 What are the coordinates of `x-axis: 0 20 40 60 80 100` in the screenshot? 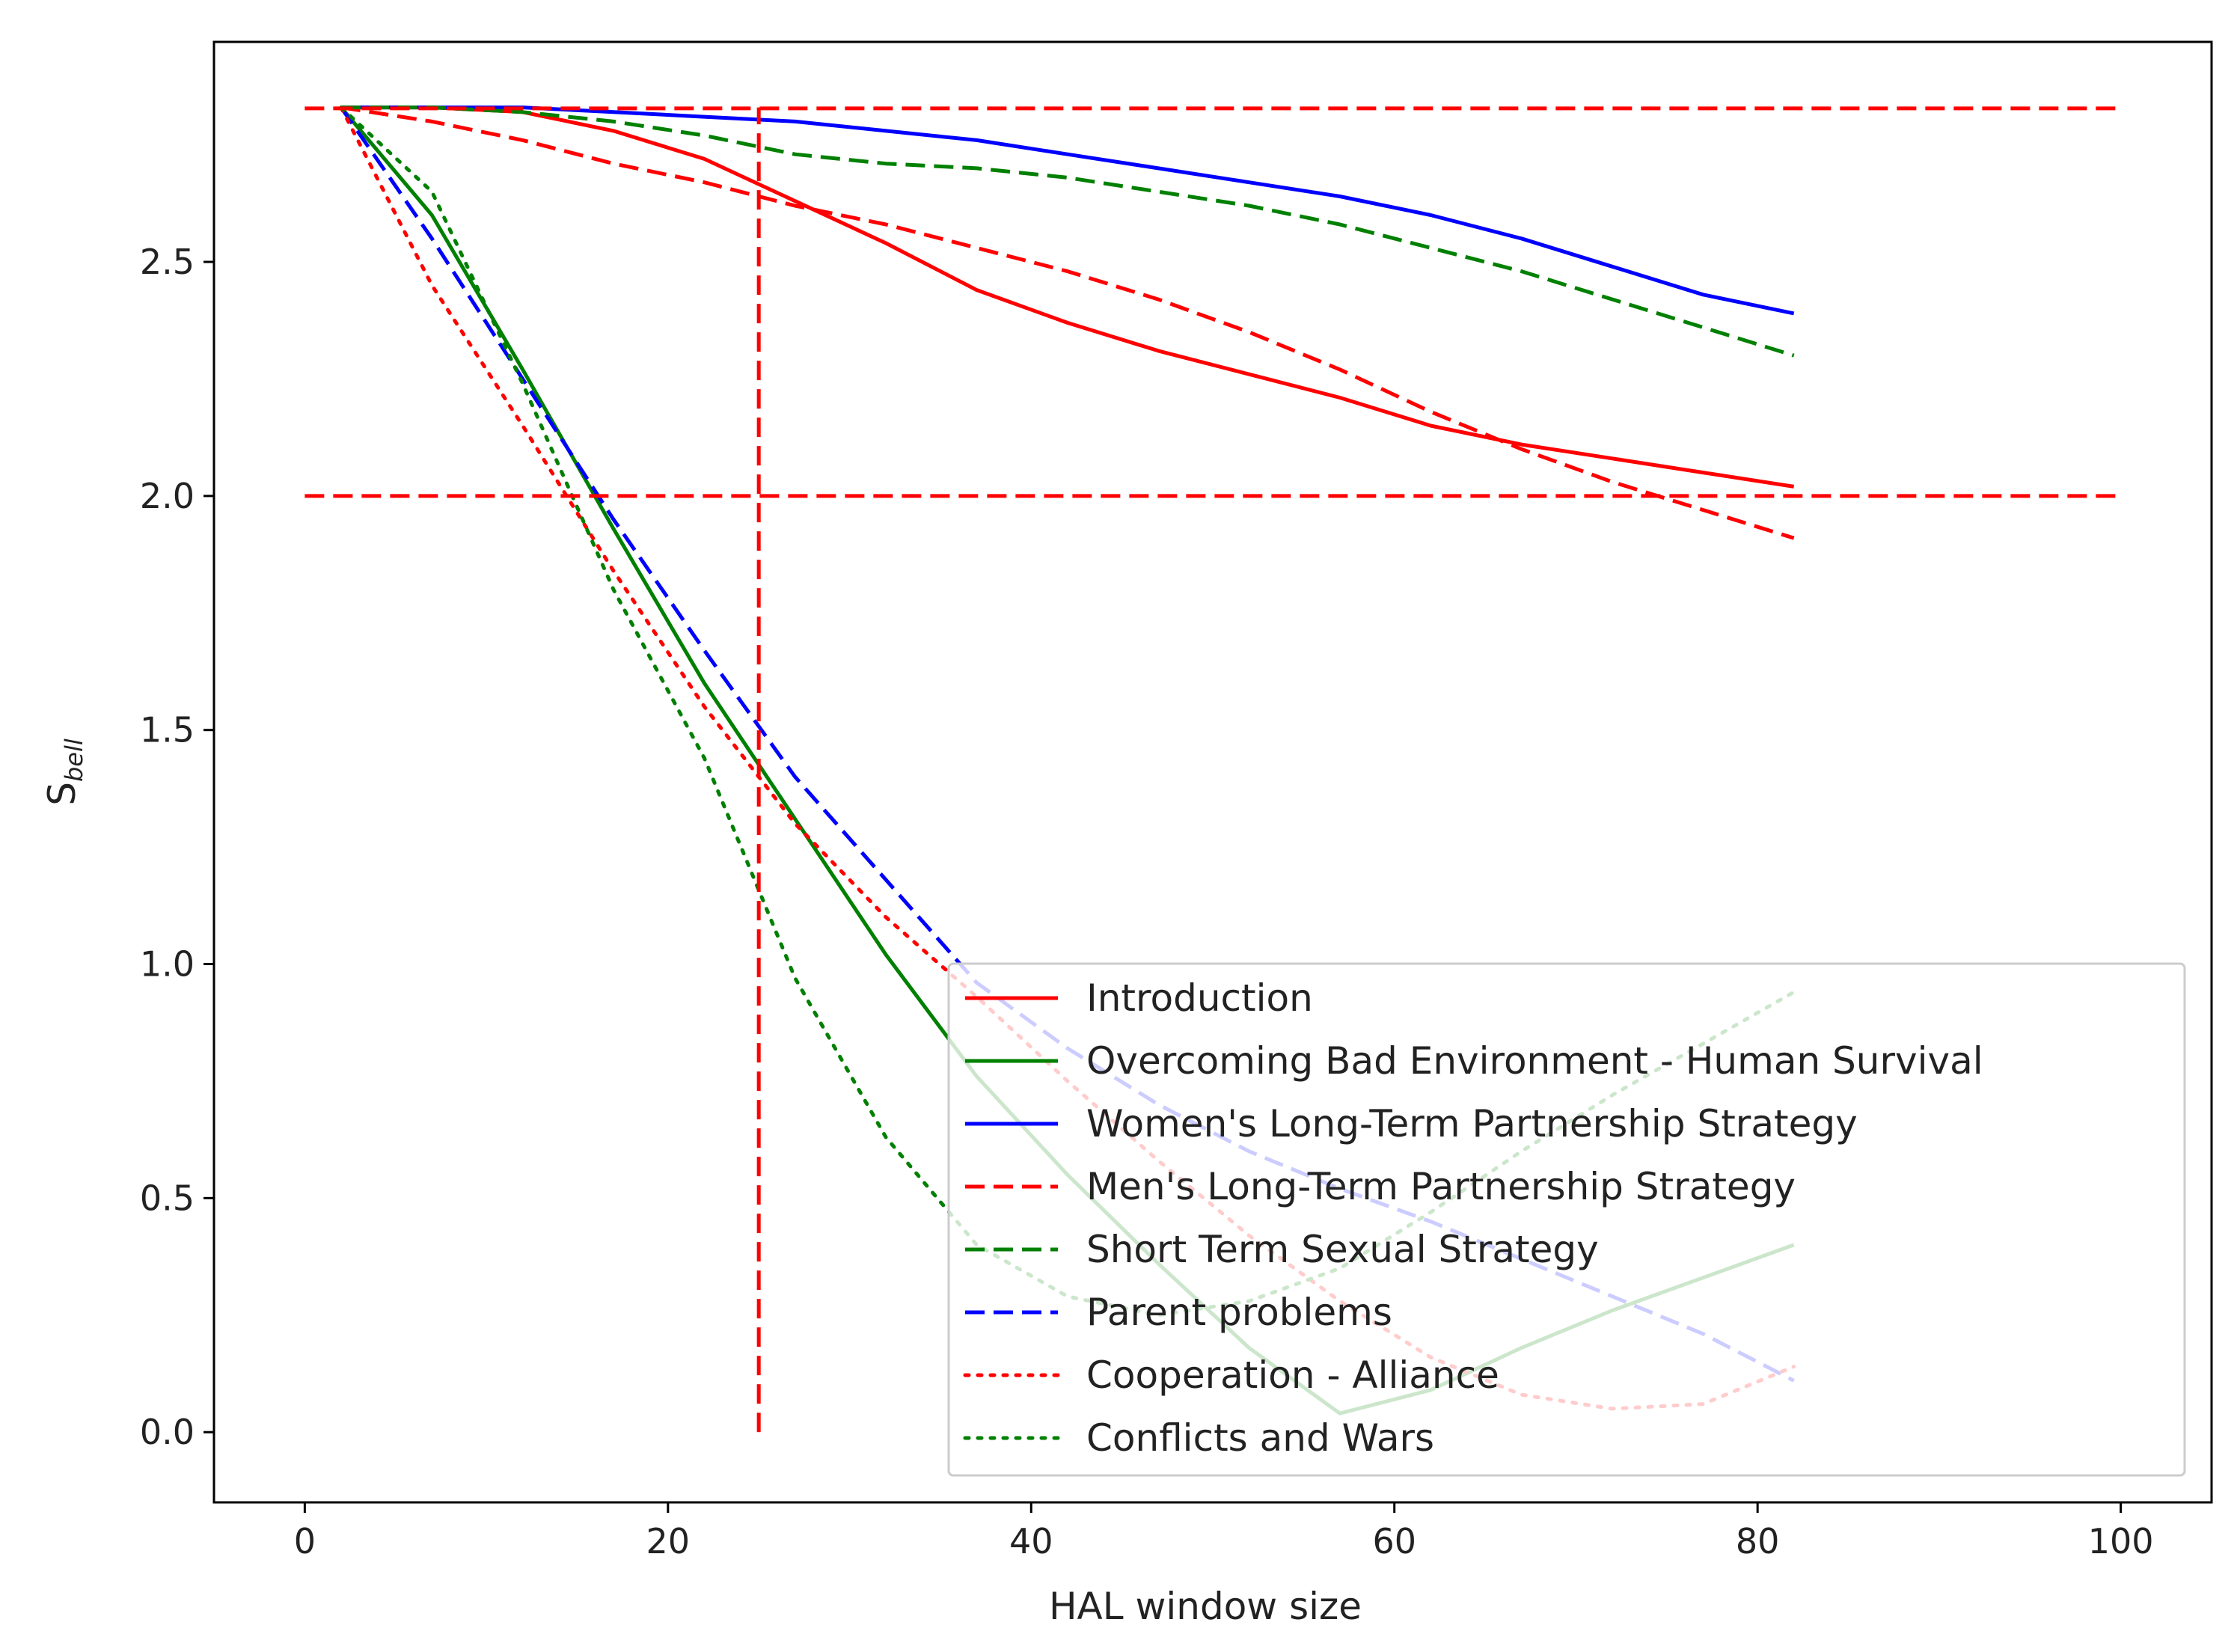 It's located at (1224, 1531).